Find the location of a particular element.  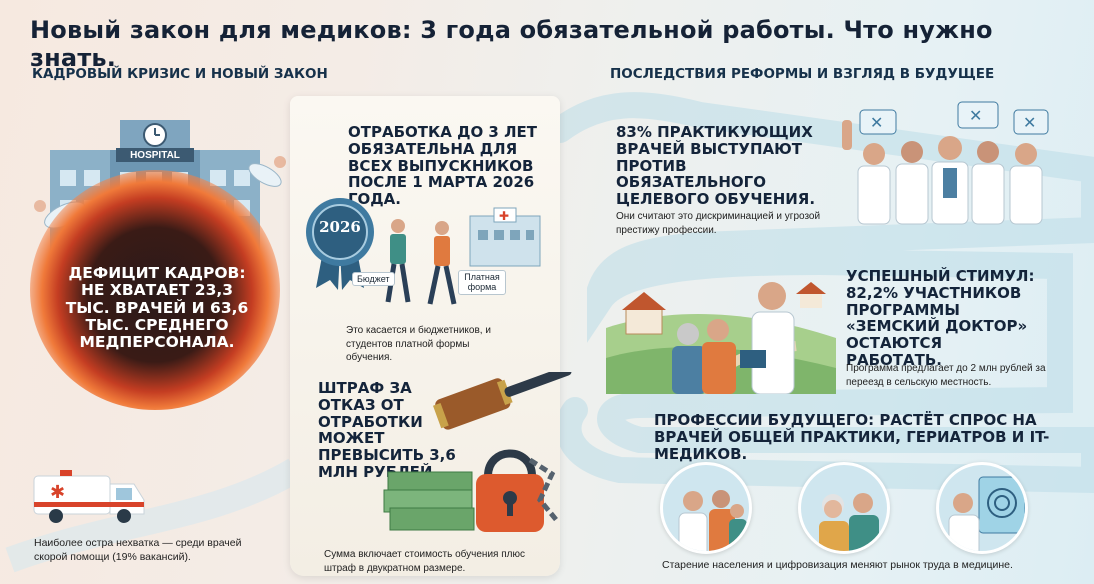

deficit-burst is located at coordinates (155, 290).